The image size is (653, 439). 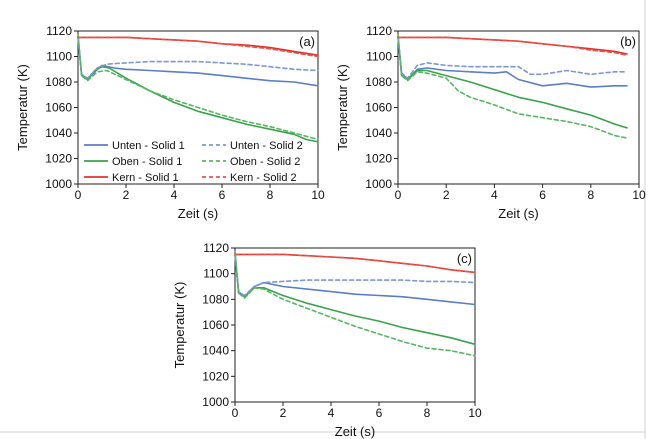 I want to click on legend-entry: Kern - Solid 1, so click(x=145, y=178).